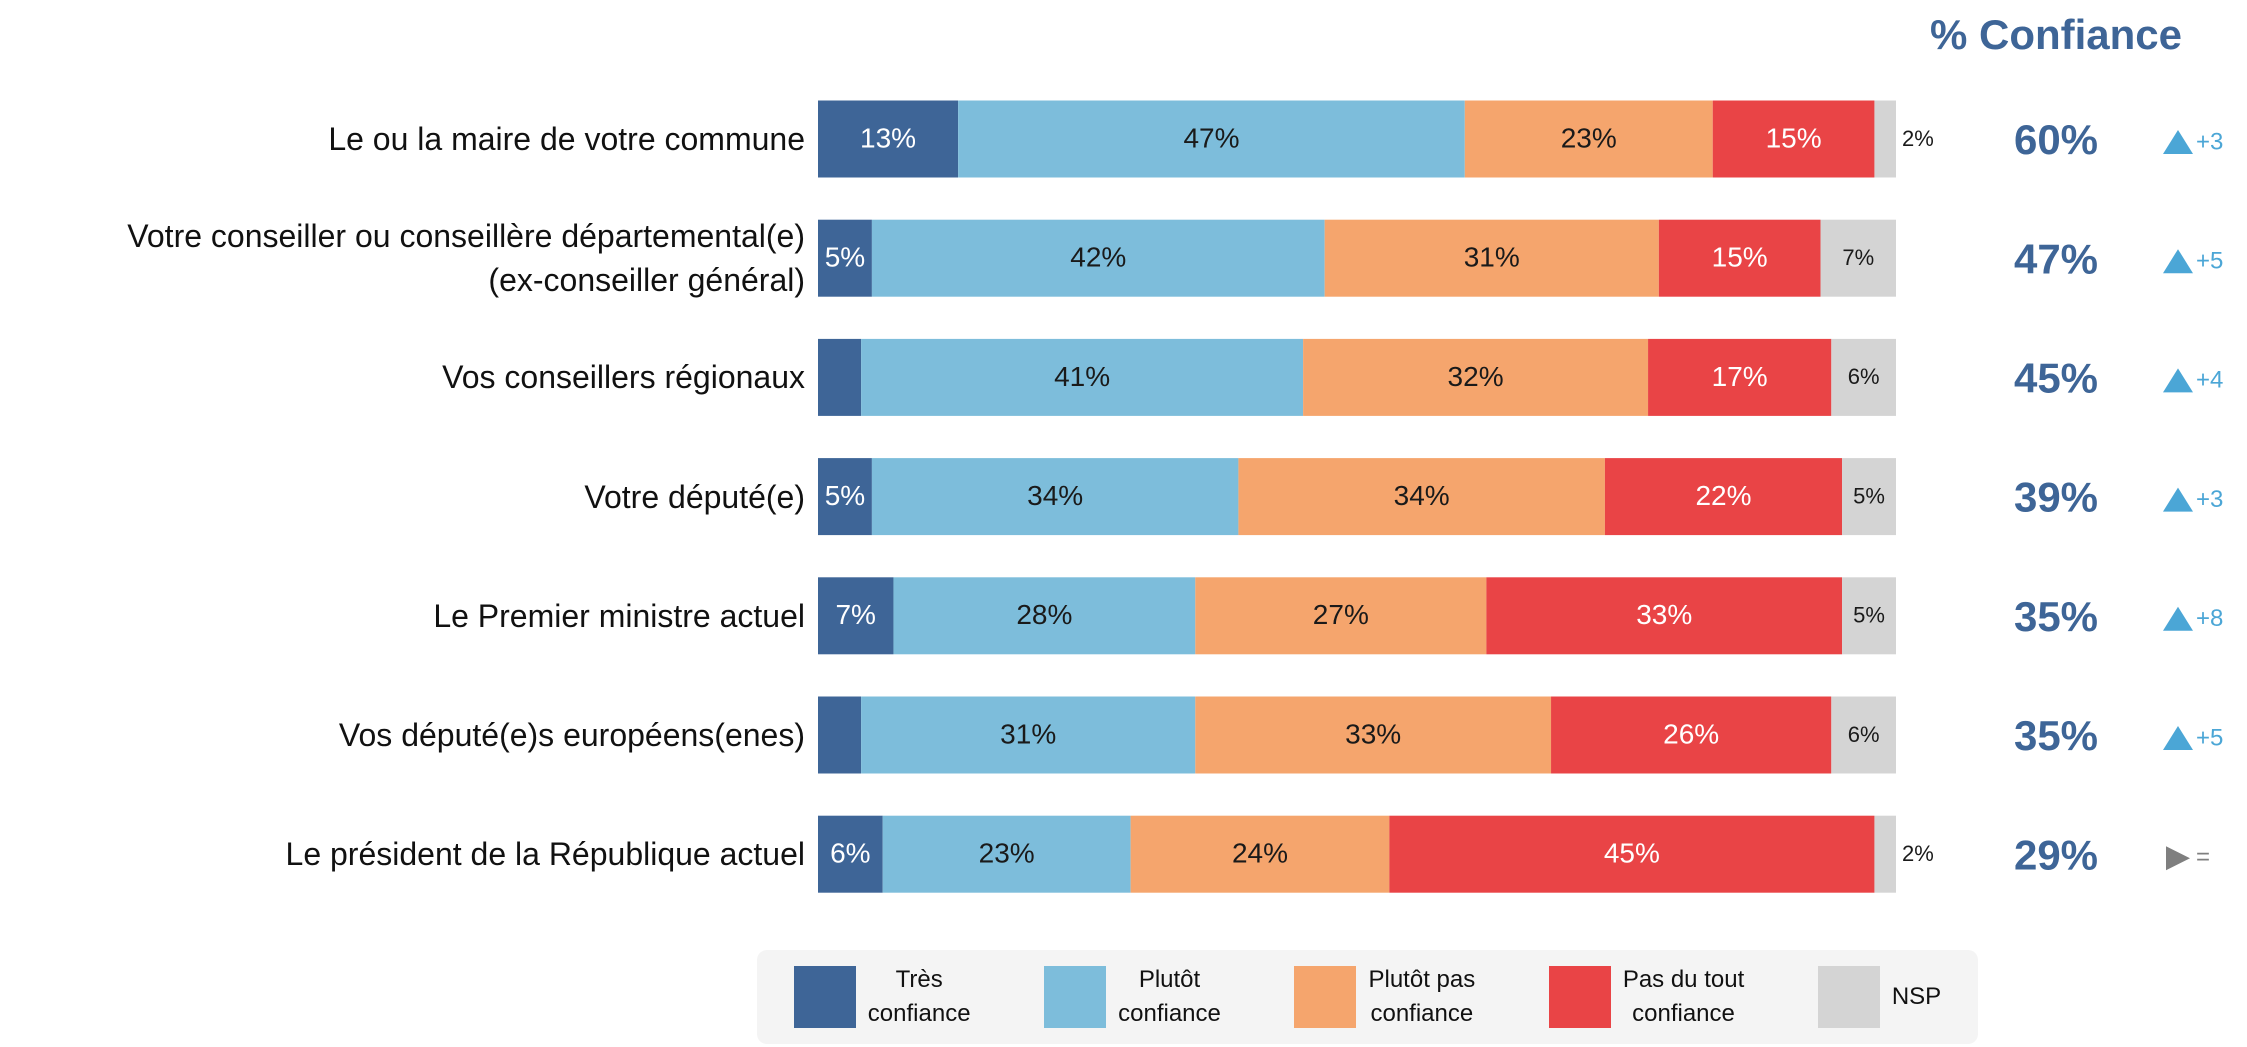 This screenshot has height=1047, width=2247. I want to click on data-label: 41%, so click(1082, 376).